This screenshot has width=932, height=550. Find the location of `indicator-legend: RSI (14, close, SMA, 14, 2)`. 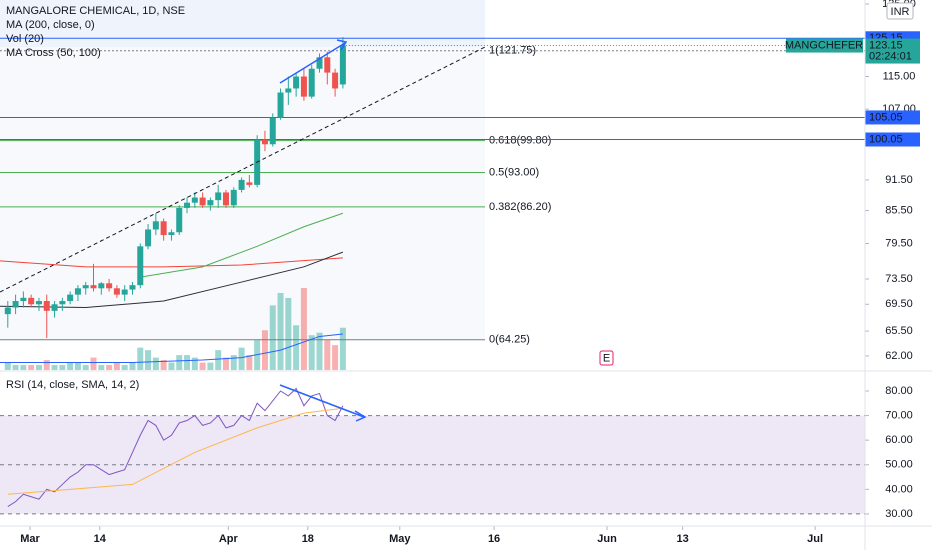

indicator-legend: RSI (14, close, SMA, 14, 2) is located at coordinates (72, 385).